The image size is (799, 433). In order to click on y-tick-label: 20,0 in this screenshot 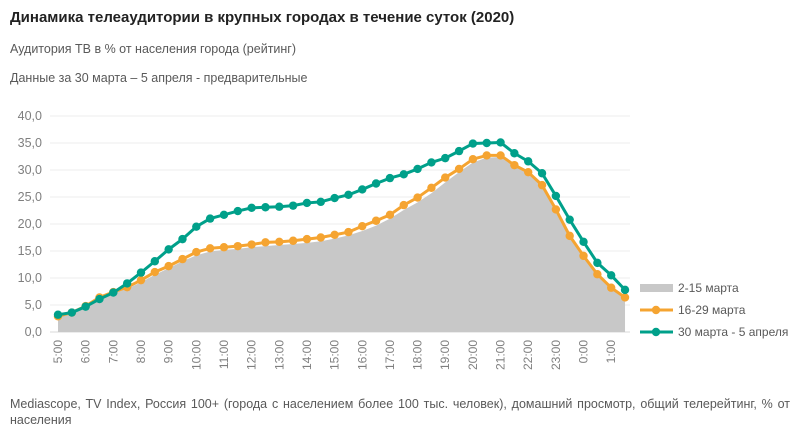, I will do `click(30, 224)`.